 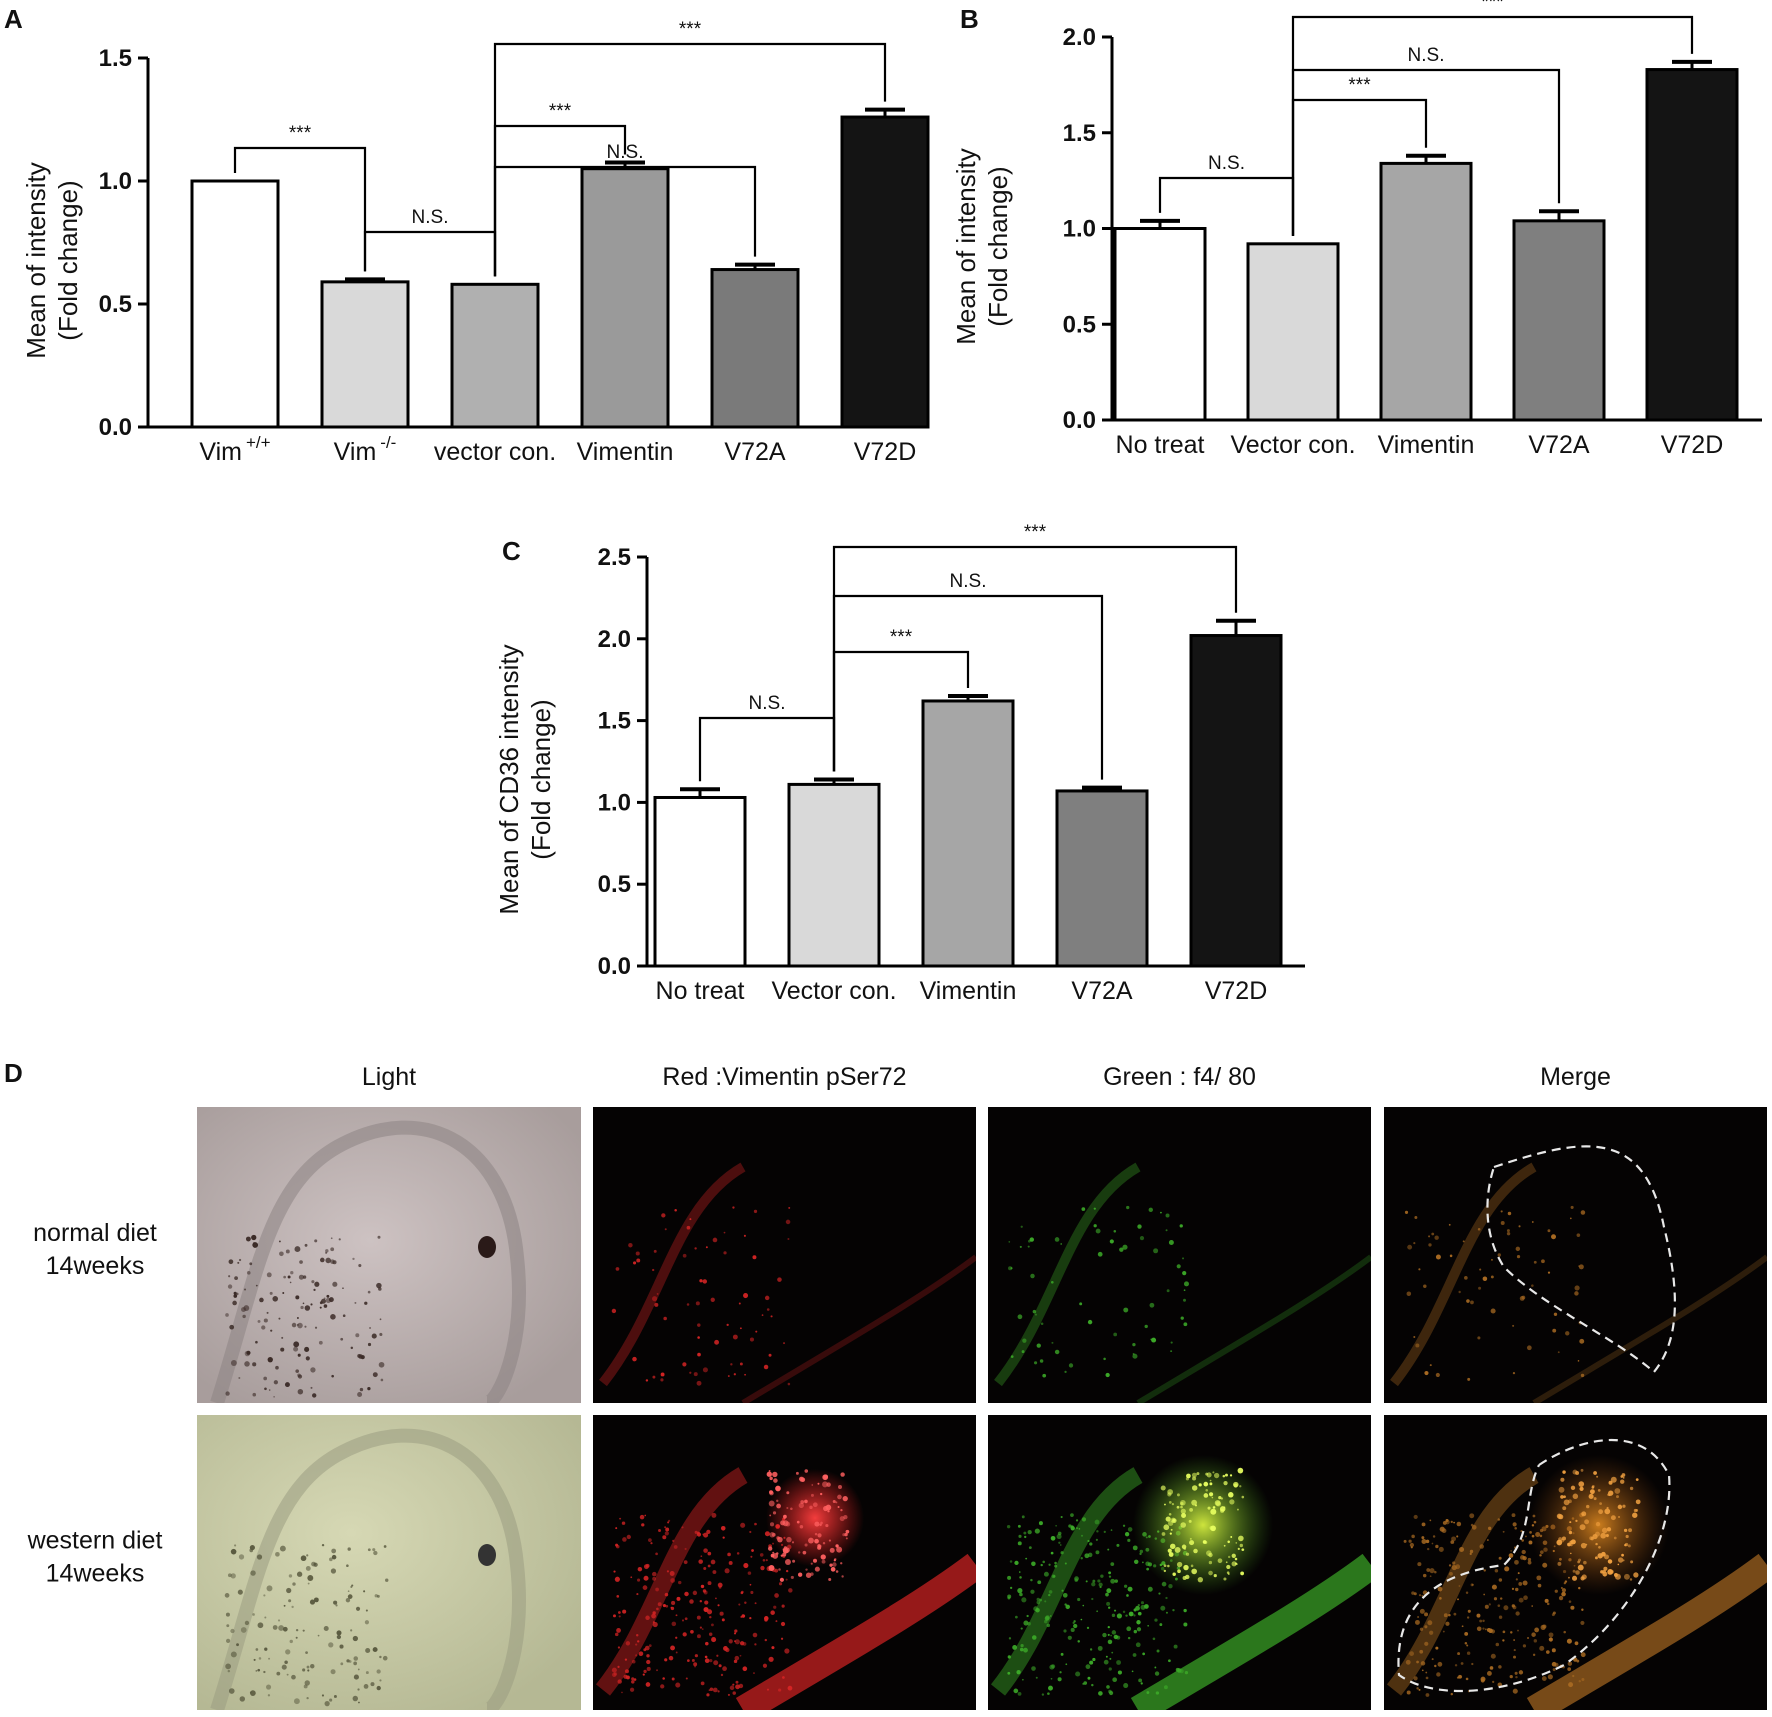 I want to click on panel-letter: C, so click(x=511, y=551).